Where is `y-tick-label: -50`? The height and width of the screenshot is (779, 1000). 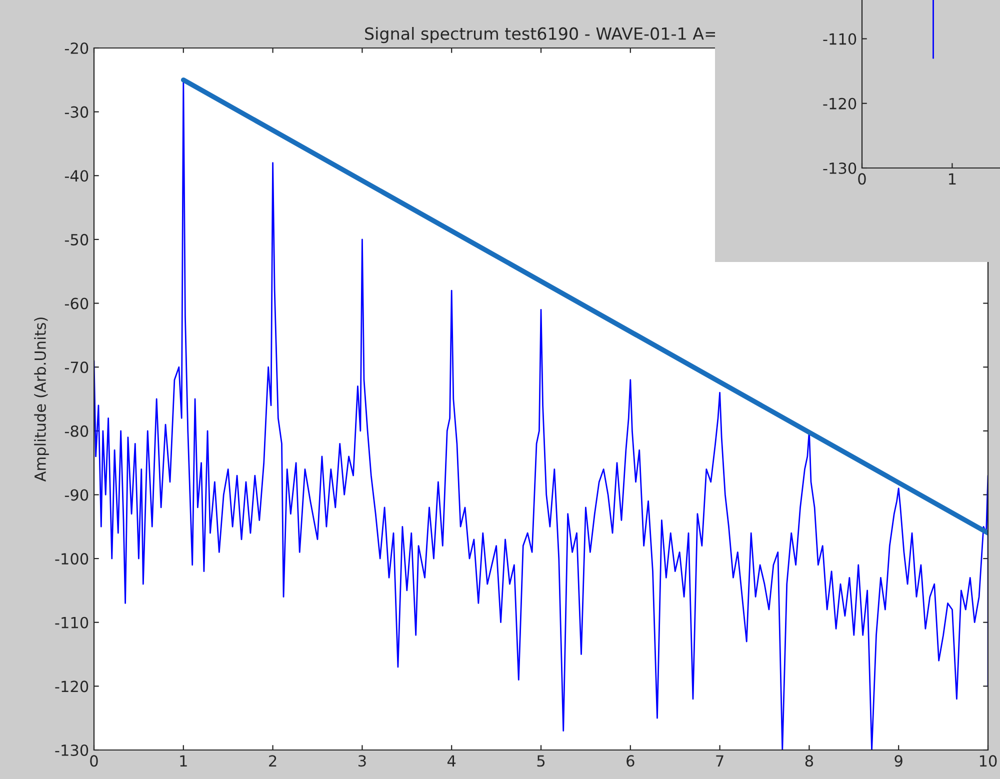 y-tick-label: -50 is located at coordinates (76, 240).